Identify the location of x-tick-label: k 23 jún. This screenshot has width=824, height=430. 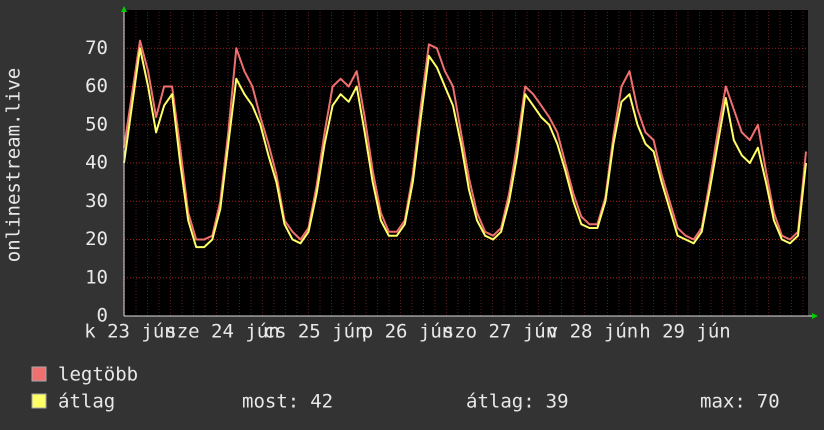
(130, 332).